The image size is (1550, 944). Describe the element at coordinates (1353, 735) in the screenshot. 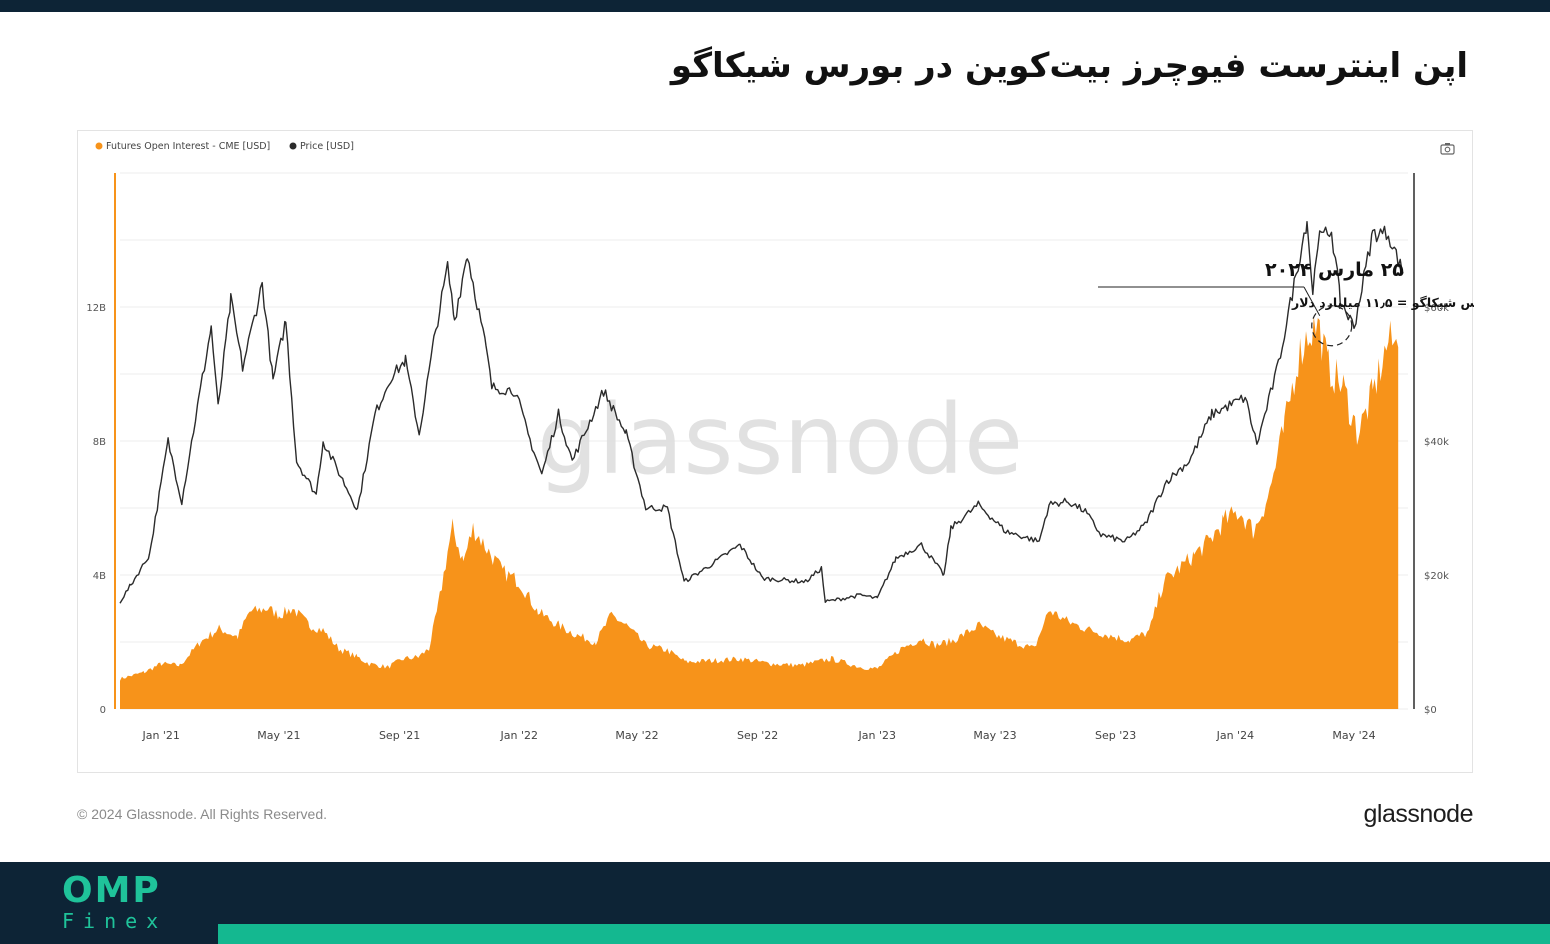

I see `x-axis-tick-label: May '24` at that location.